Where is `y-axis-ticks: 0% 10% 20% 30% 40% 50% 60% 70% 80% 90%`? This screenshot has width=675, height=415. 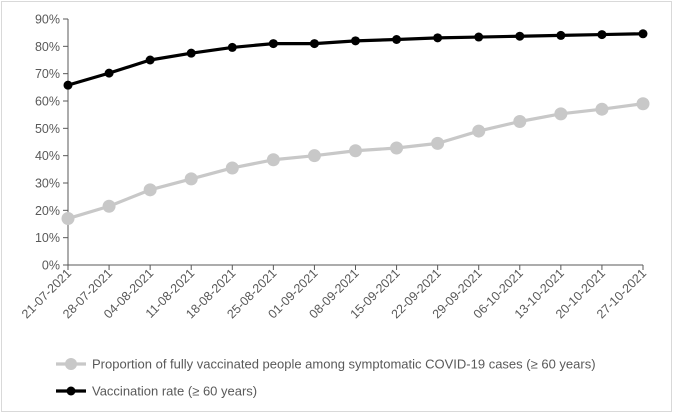 y-axis-ticks: 0% 10% 20% 30% 40% 50% 60% 70% 80% 90% is located at coordinates (51, 143).